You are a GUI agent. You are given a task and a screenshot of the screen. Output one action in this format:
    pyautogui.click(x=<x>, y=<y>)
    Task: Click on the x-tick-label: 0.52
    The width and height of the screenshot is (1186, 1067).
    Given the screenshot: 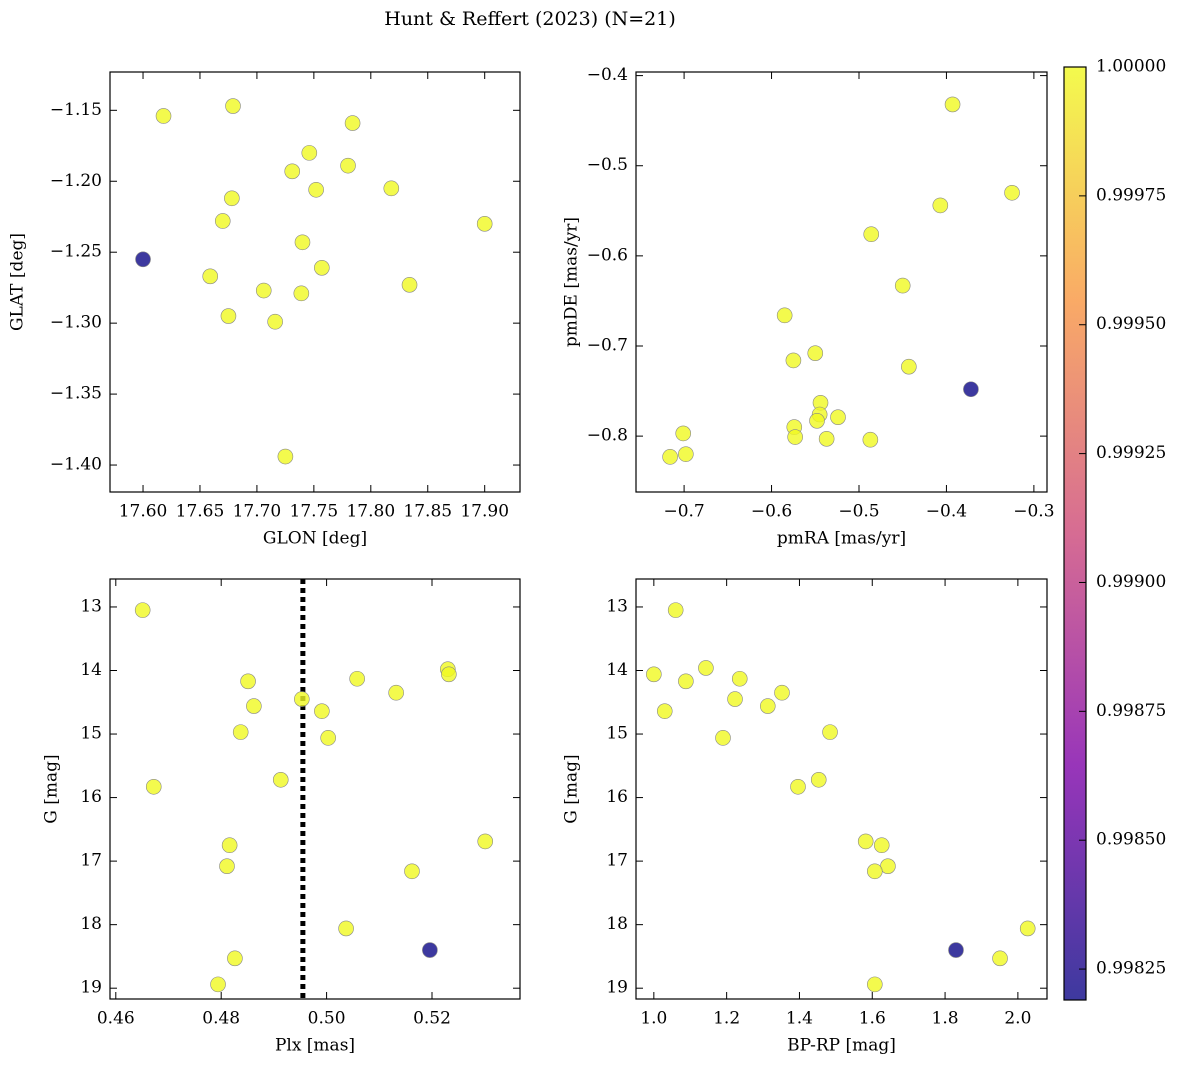 What is the action you would take?
    pyautogui.click(x=432, y=1019)
    